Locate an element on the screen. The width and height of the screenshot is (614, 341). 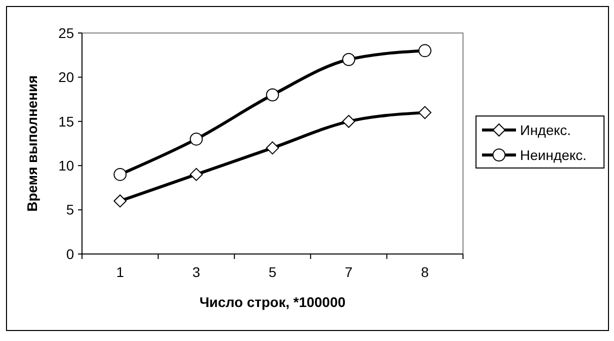
y-tick-label: 5 is located at coordinates (70, 210).